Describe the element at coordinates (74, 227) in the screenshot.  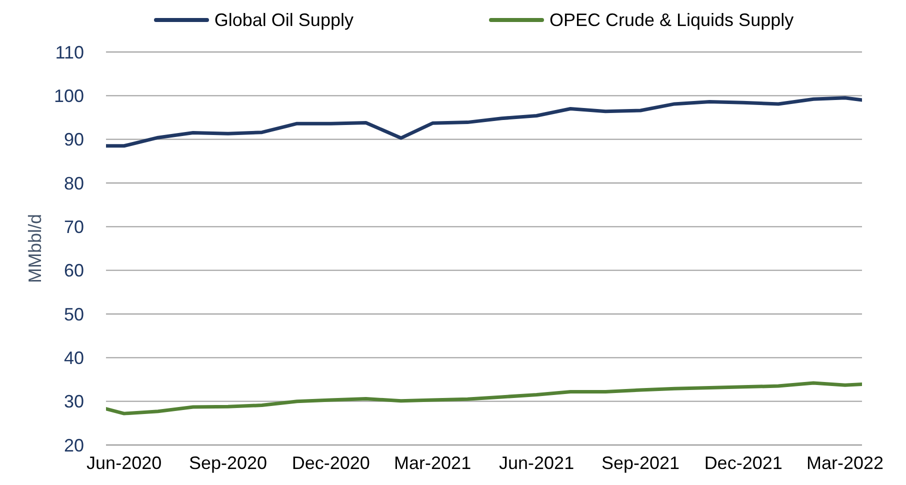
I see `y-tick-label: 70` at that location.